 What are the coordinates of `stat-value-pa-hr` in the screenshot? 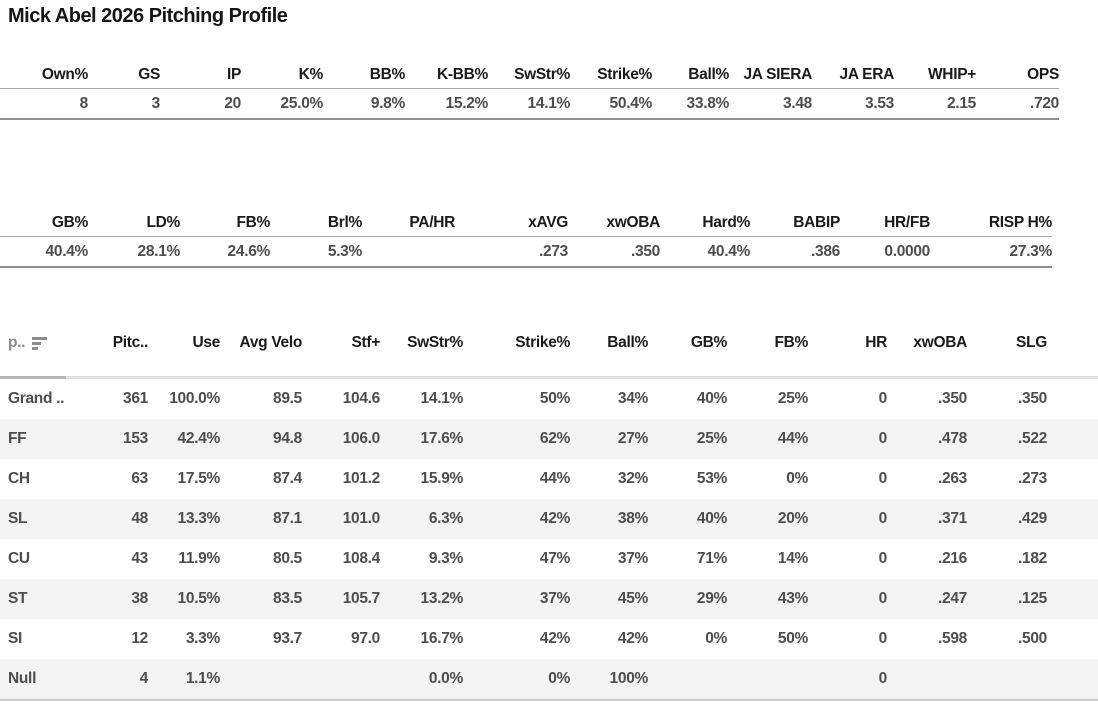 It's located at (408, 251).